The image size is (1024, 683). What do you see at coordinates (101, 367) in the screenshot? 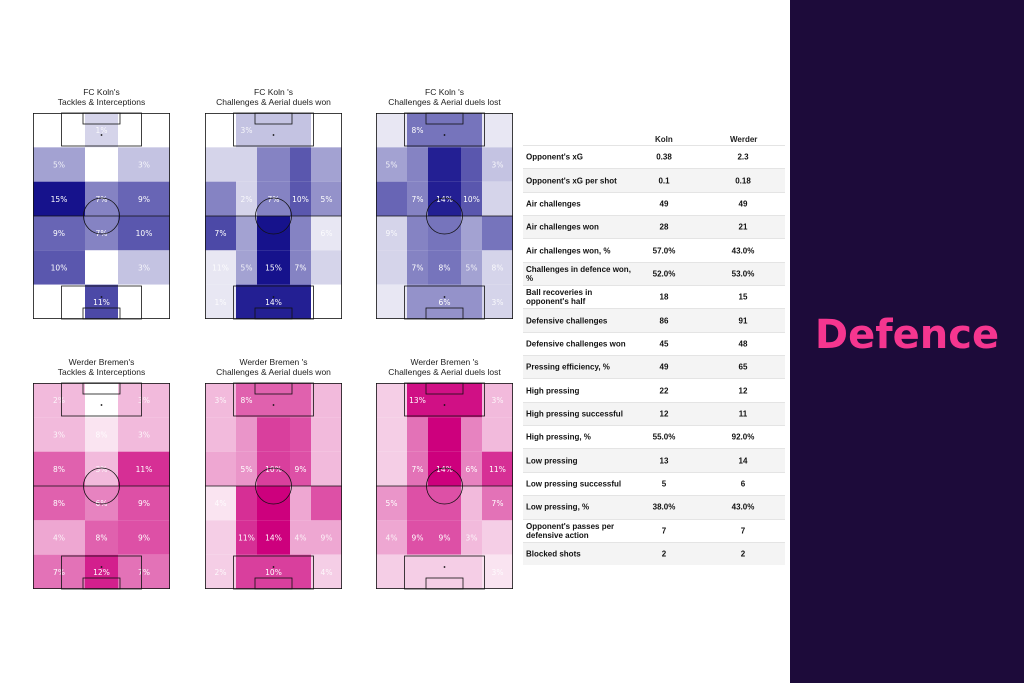
I see `pitch-title: Werder Bremen's Tackles & Interceptions` at bounding box center [101, 367].